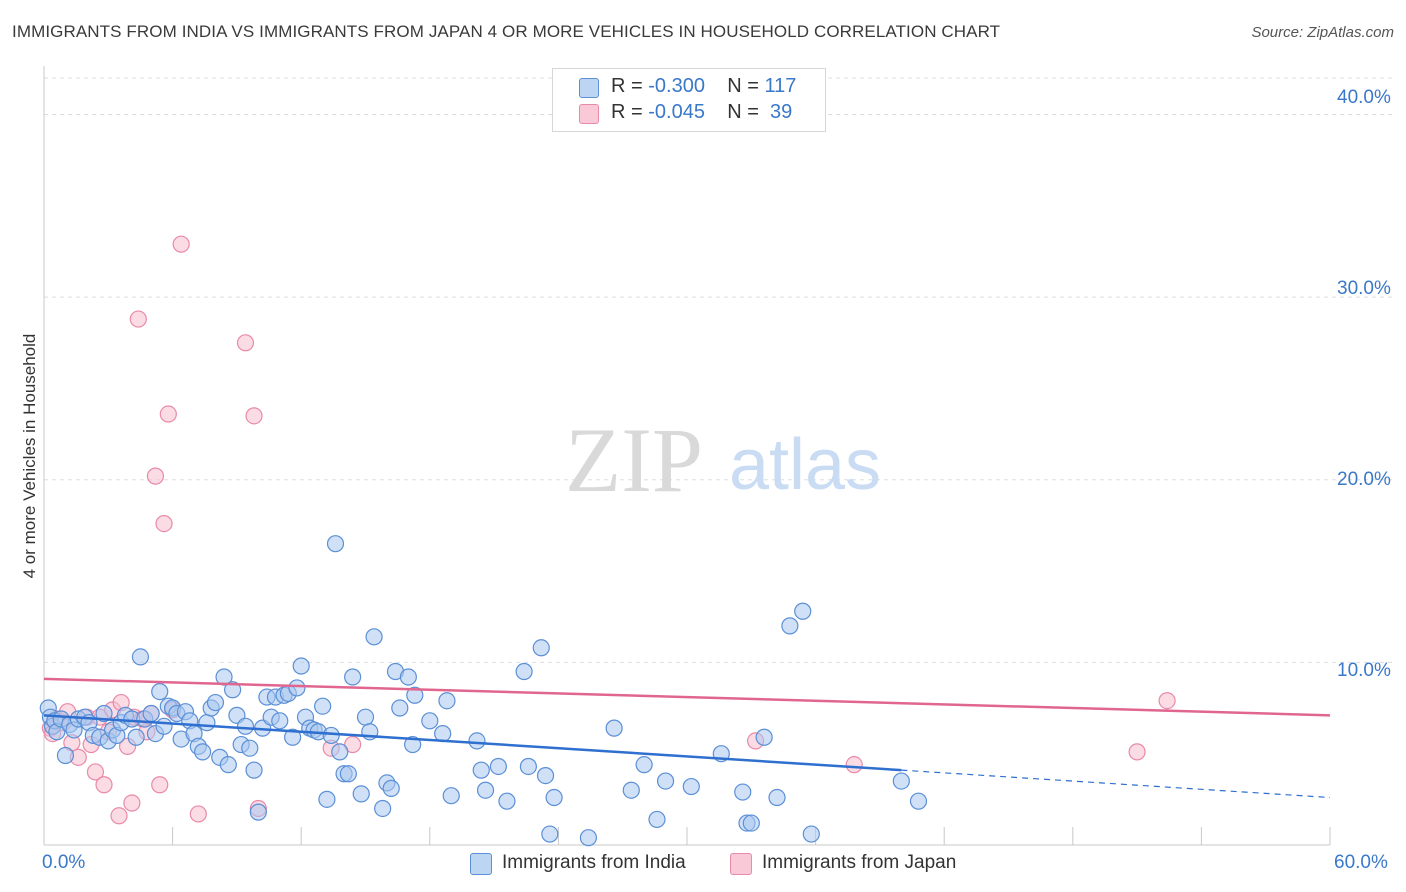  Describe the element at coordinates (859, 862) in the screenshot. I see `japan-legend-label: Immigrants from Japan` at that location.